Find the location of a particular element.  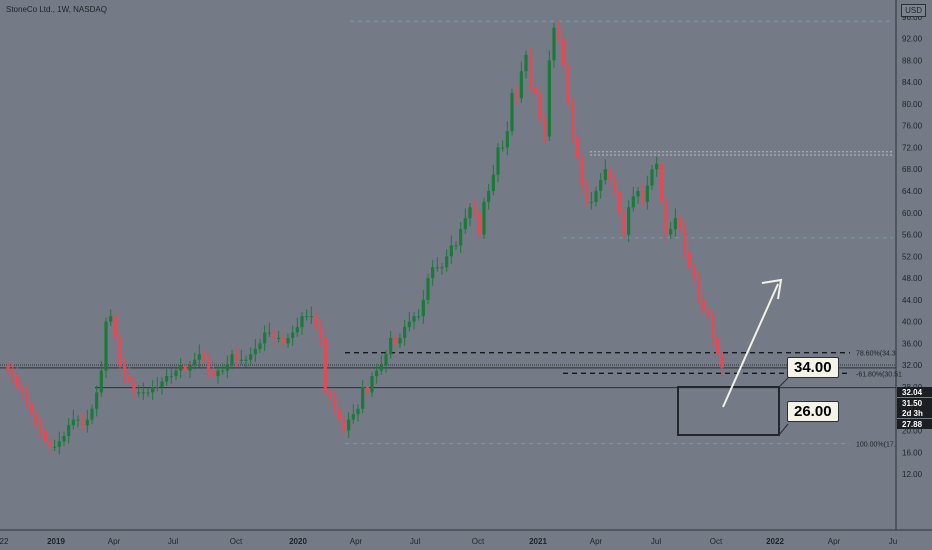

x-tick-label: 22 is located at coordinates (4, 541).